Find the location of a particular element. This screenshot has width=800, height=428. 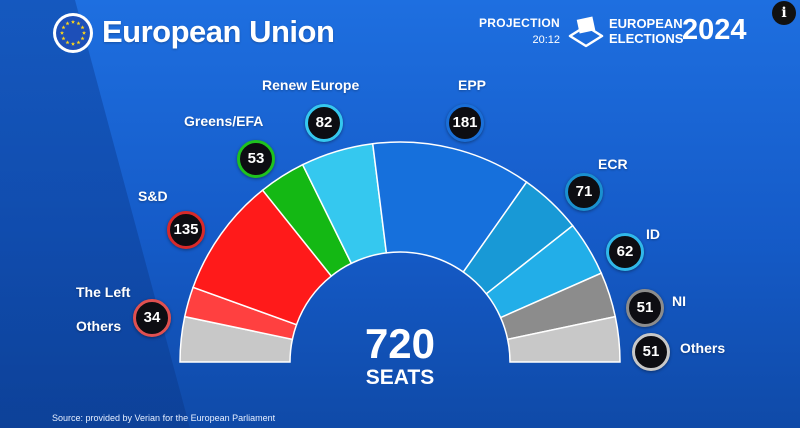

label-ni: NI is located at coordinates (679, 301).